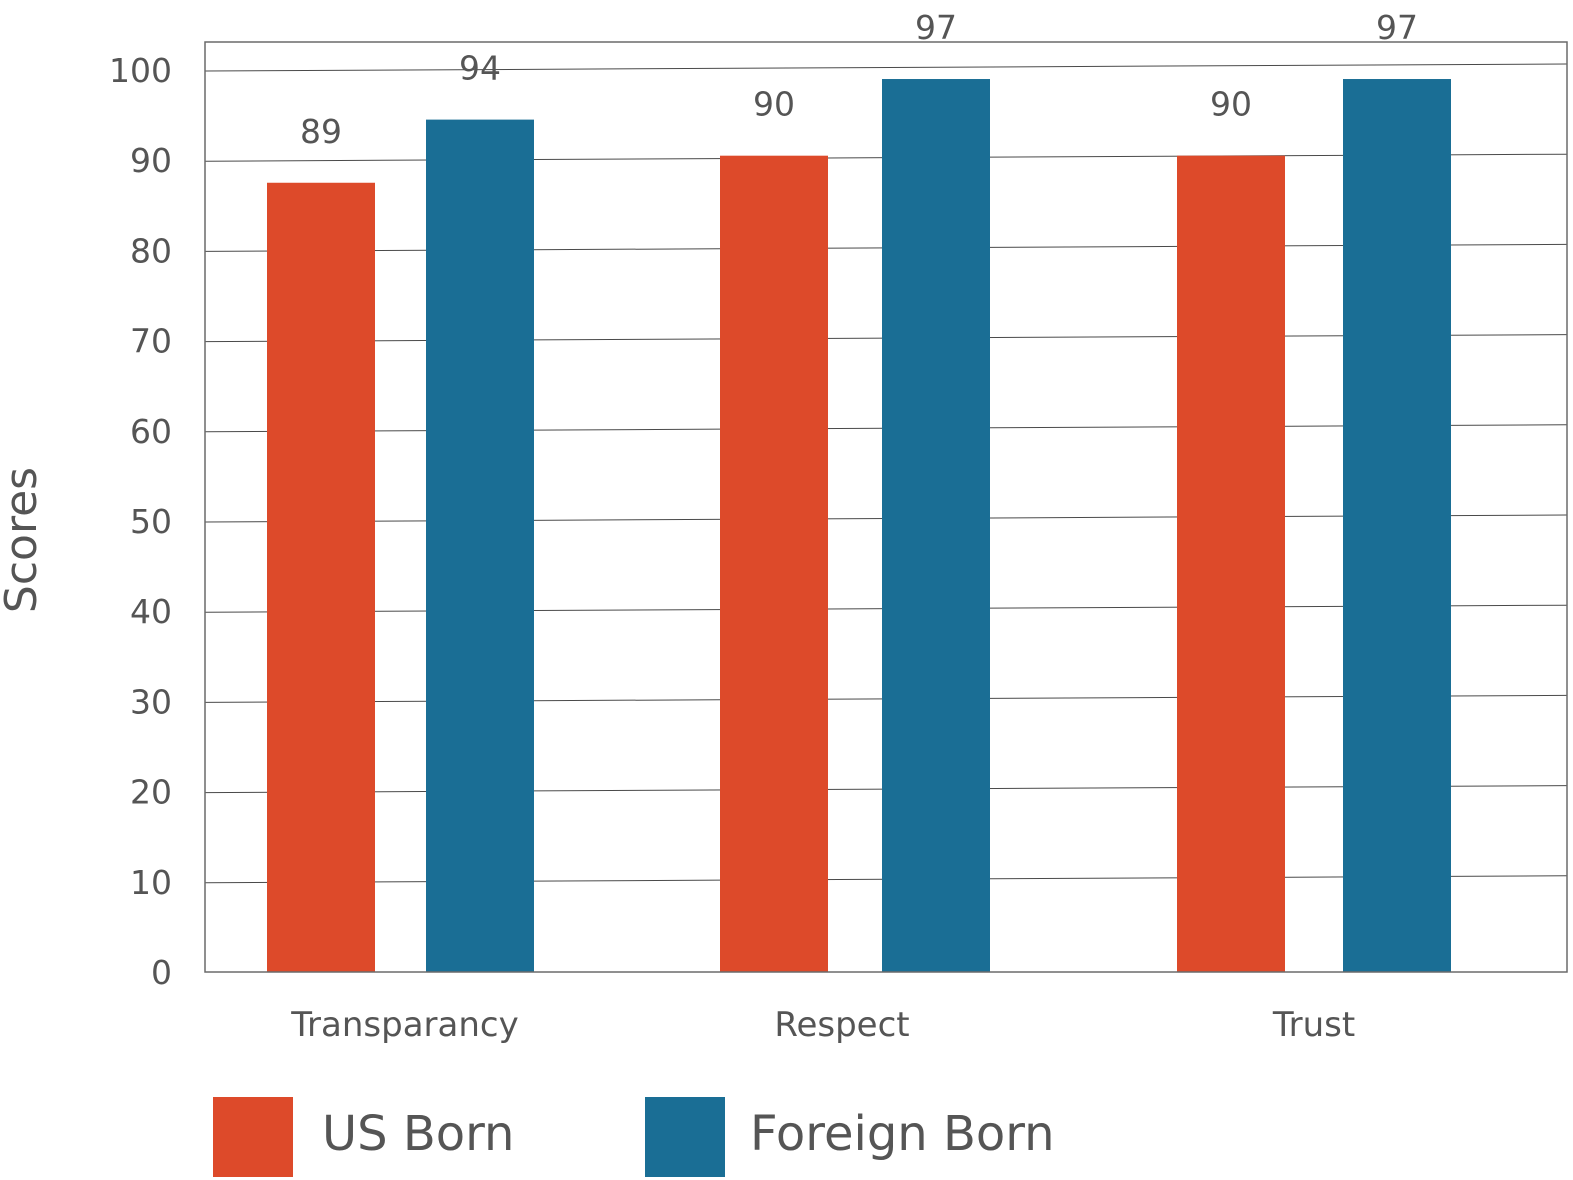 Image resolution: width=1573 pixels, height=1180 pixels. Describe the element at coordinates (774, 563) in the screenshot. I see `bar-us-born-respect` at that location.